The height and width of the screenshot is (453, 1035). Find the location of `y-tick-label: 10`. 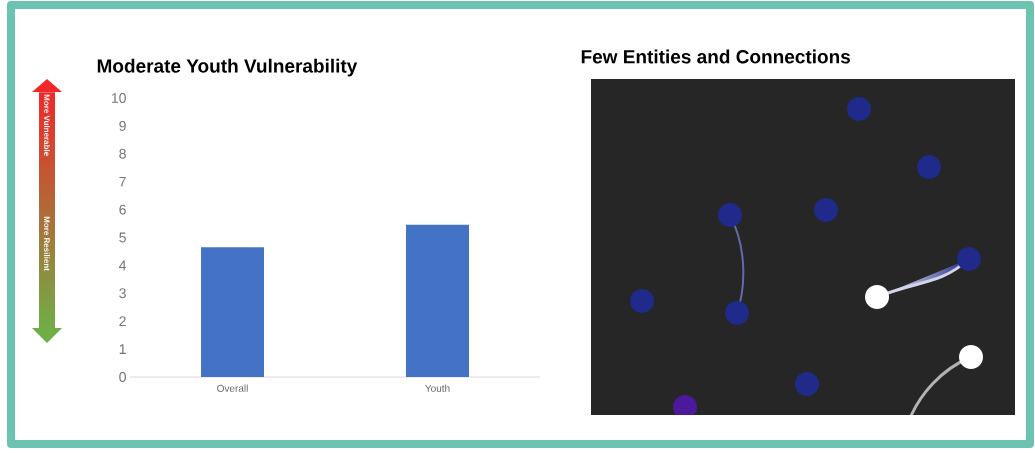

y-tick-label: 10 is located at coordinates (118, 98).